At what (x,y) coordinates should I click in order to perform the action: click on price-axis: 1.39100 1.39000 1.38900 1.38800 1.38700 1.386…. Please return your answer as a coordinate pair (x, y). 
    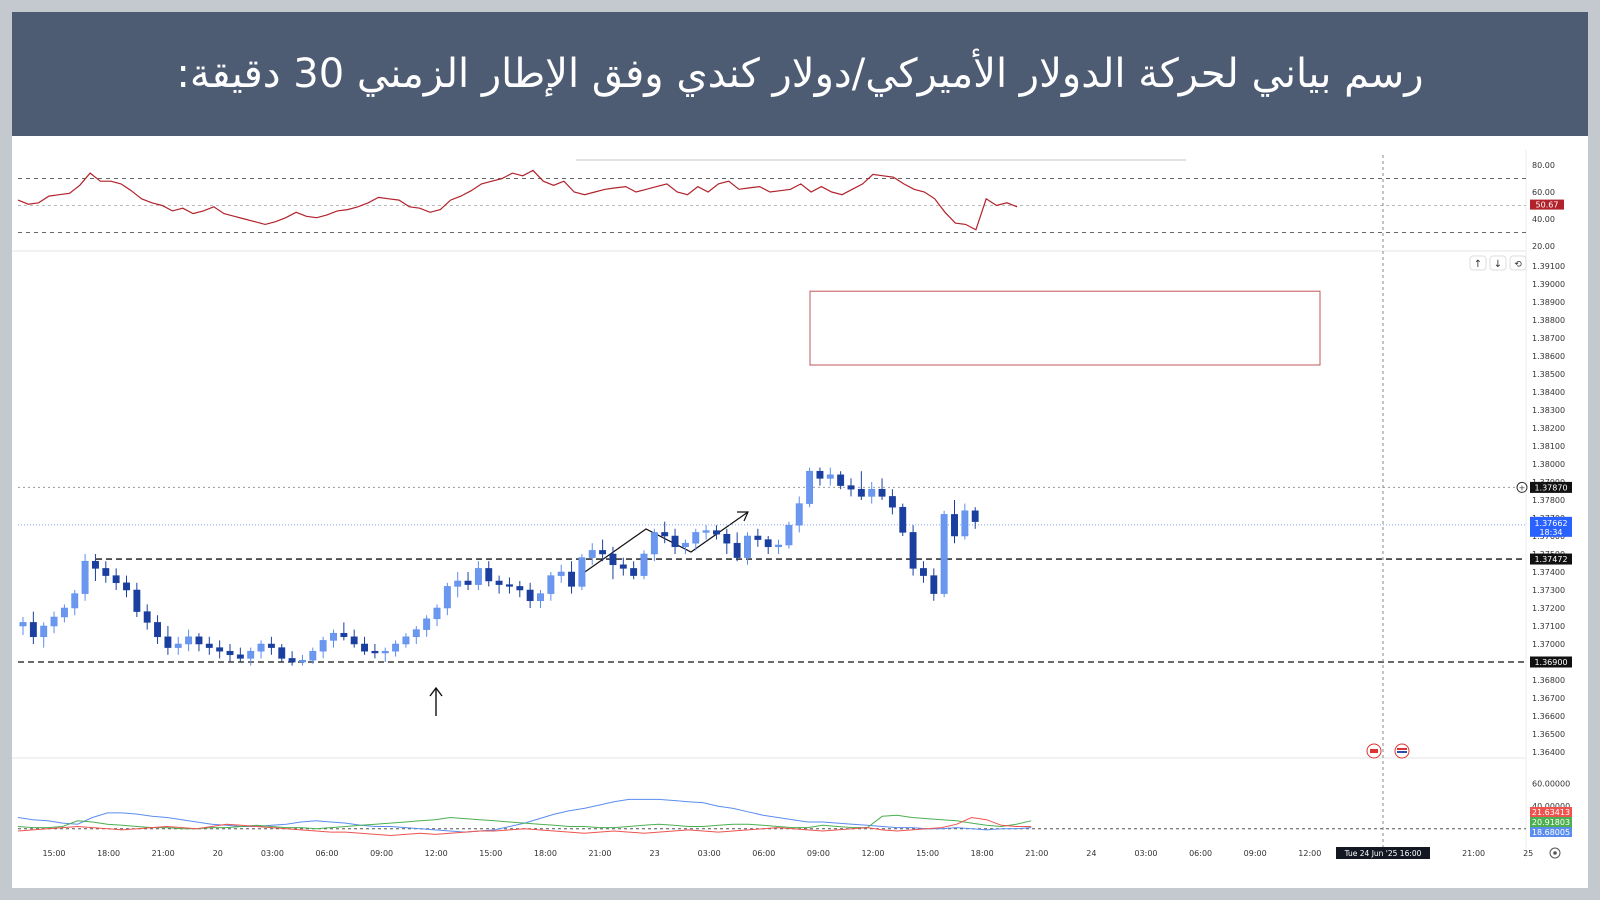
    Looking at the image, I should click on (1544, 509).